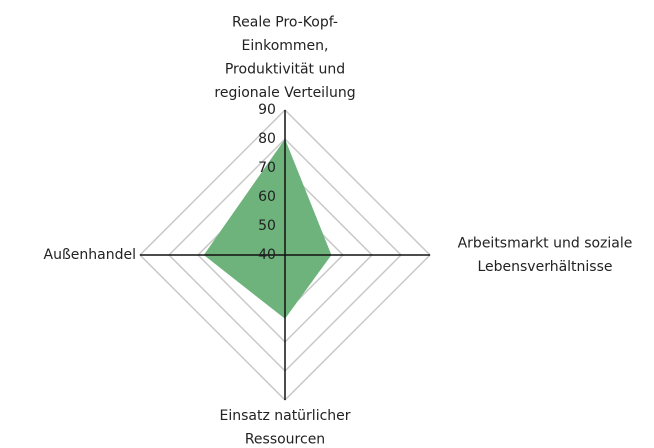 The width and height of the screenshot is (654, 448). I want to click on r-tick-label: 60, so click(267, 197).